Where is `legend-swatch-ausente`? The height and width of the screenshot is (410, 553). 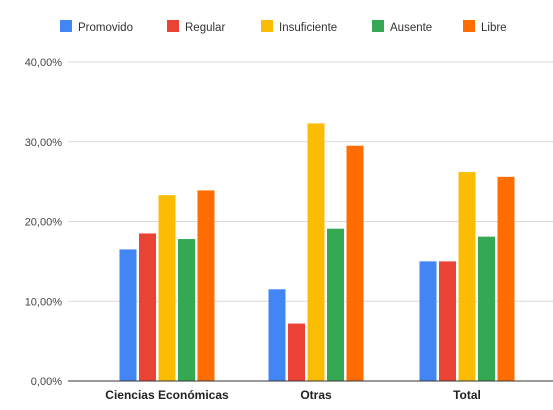 legend-swatch-ausente is located at coordinates (378, 26).